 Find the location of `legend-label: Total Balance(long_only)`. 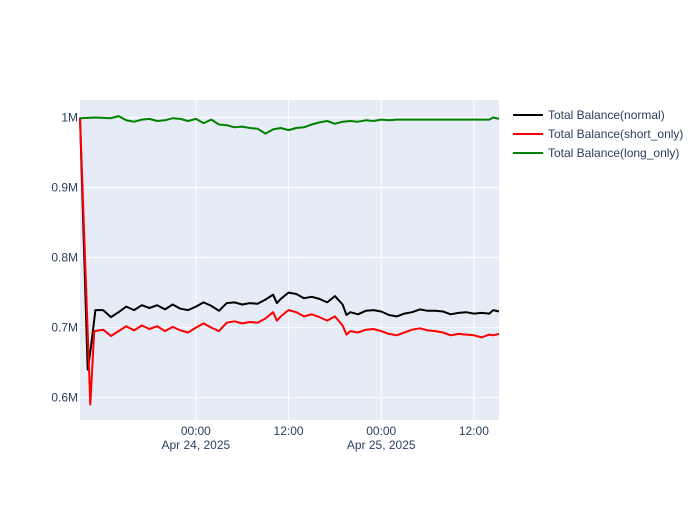

legend-label: Total Balance(long_only) is located at coordinates (613, 153).